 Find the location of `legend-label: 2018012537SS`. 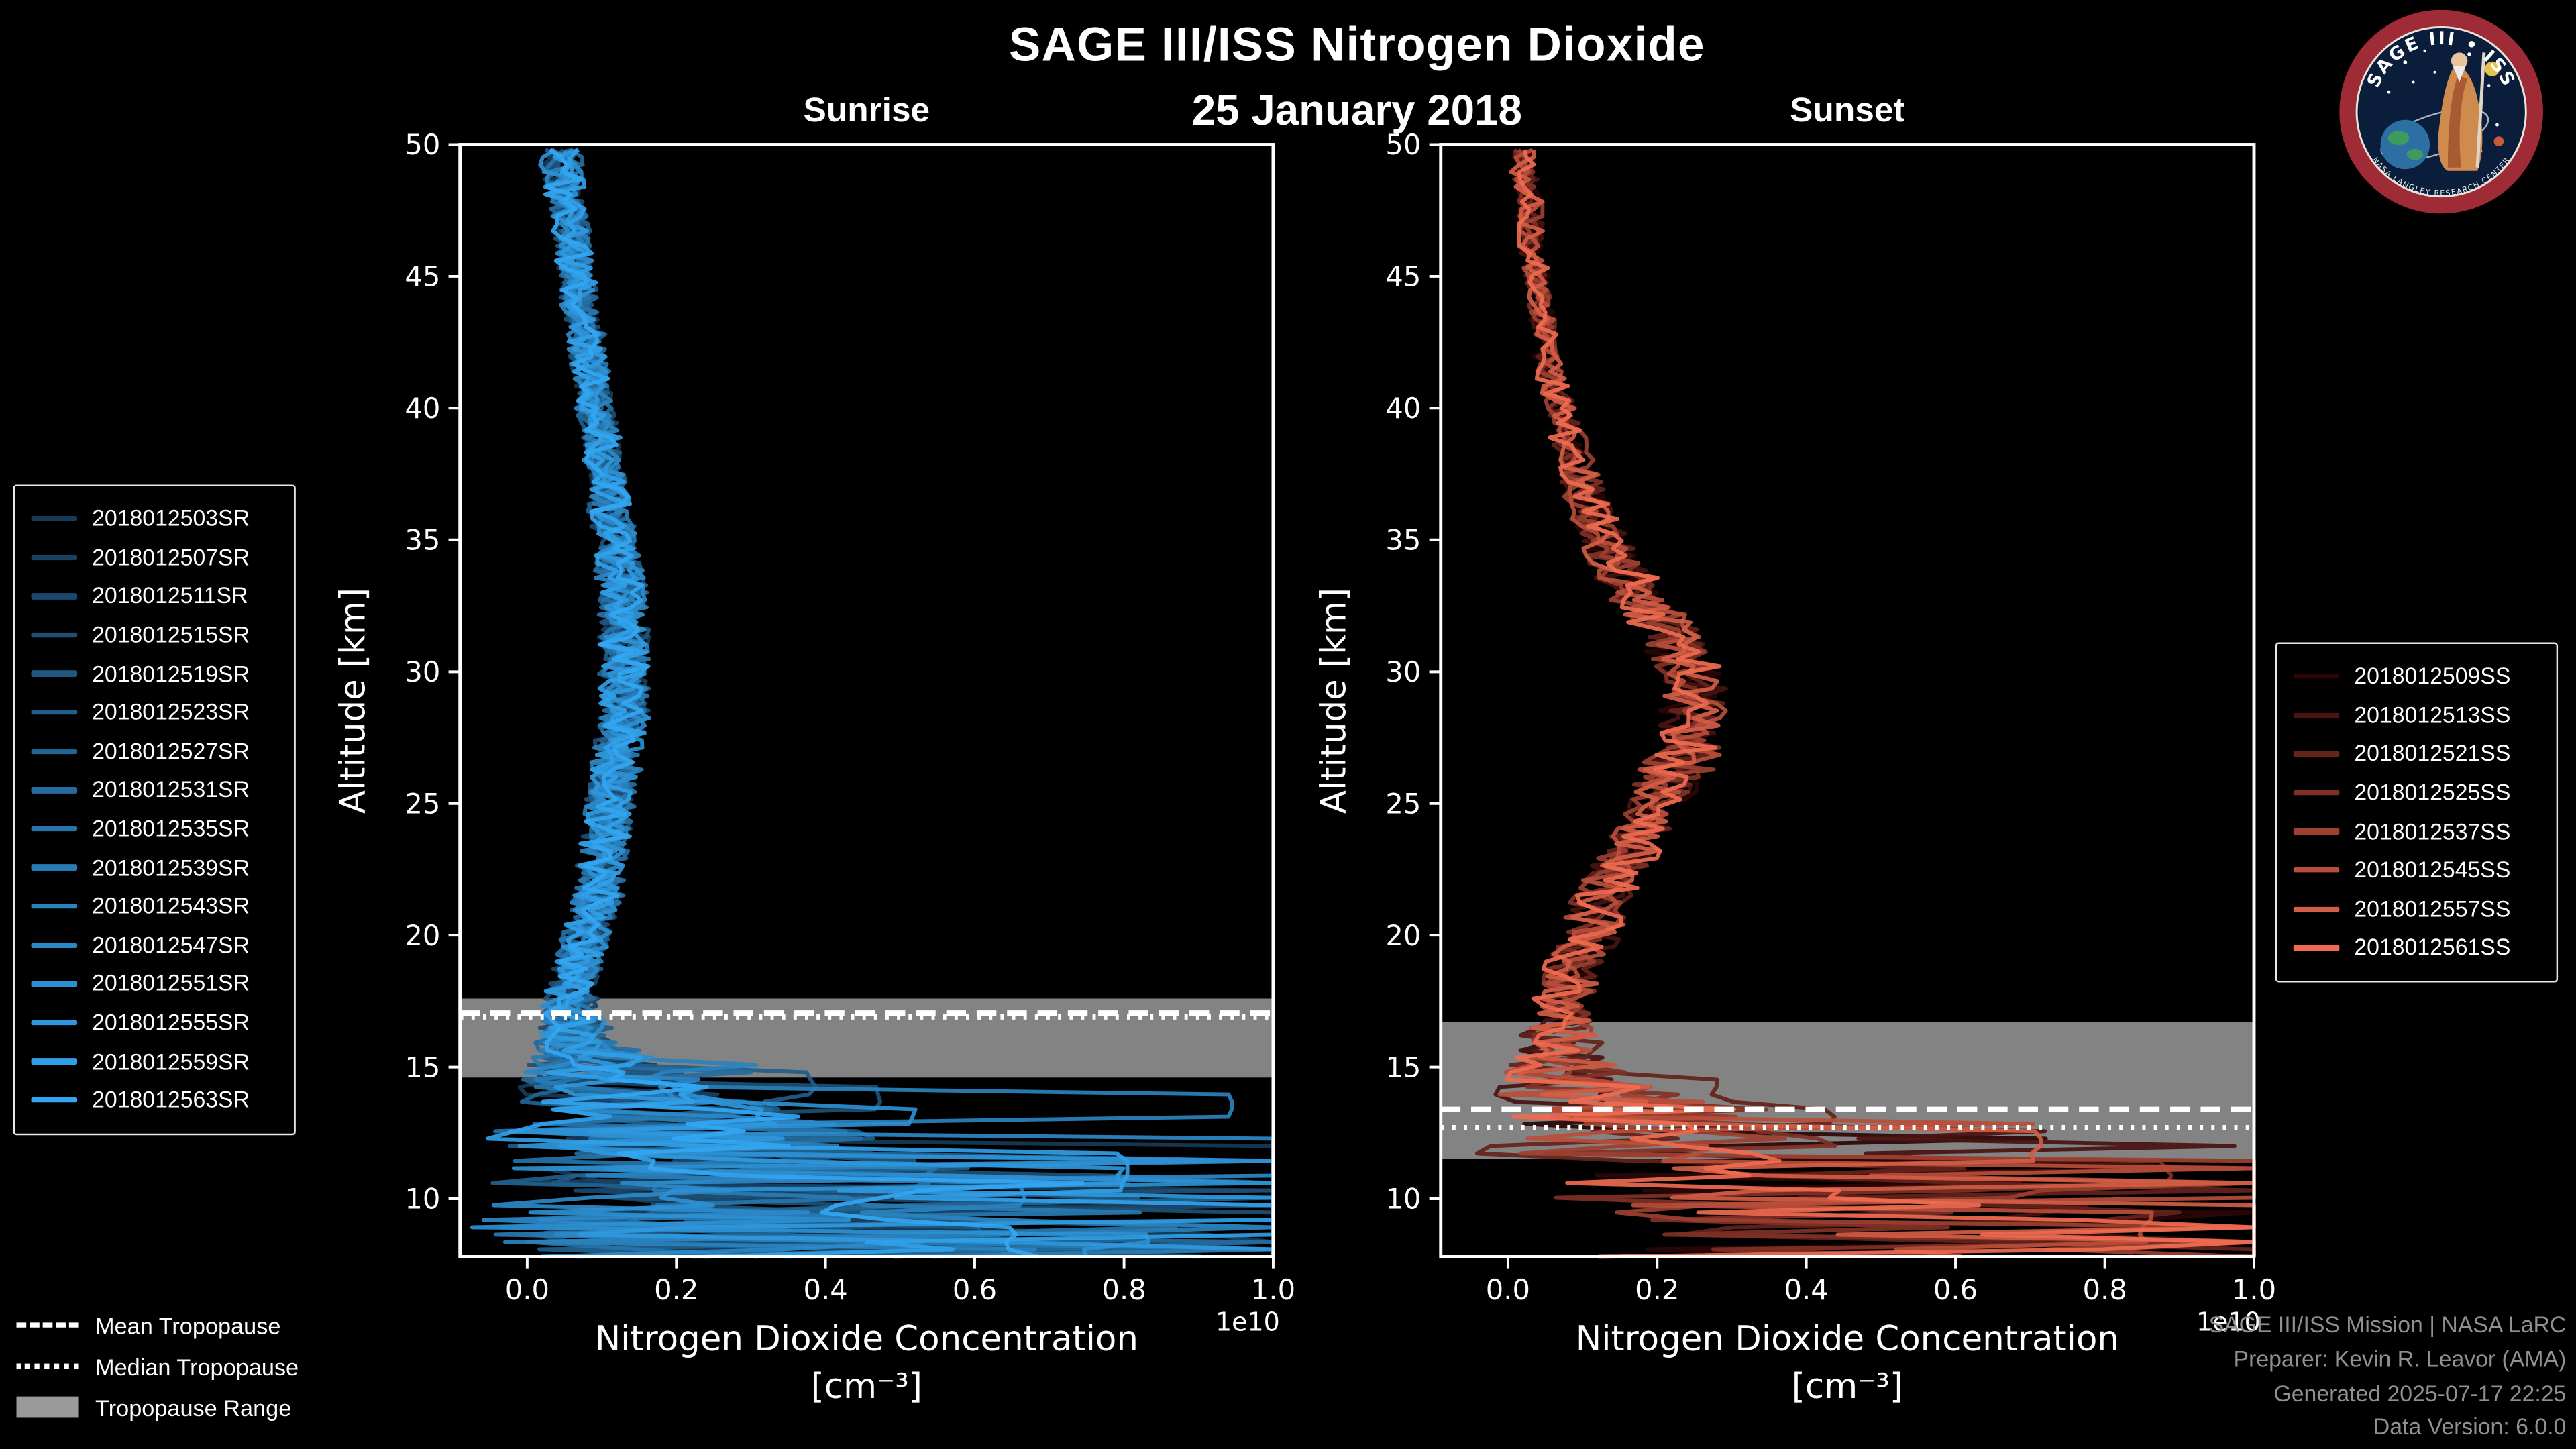

legend-label: 2018012537SS is located at coordinates (2432, 831).